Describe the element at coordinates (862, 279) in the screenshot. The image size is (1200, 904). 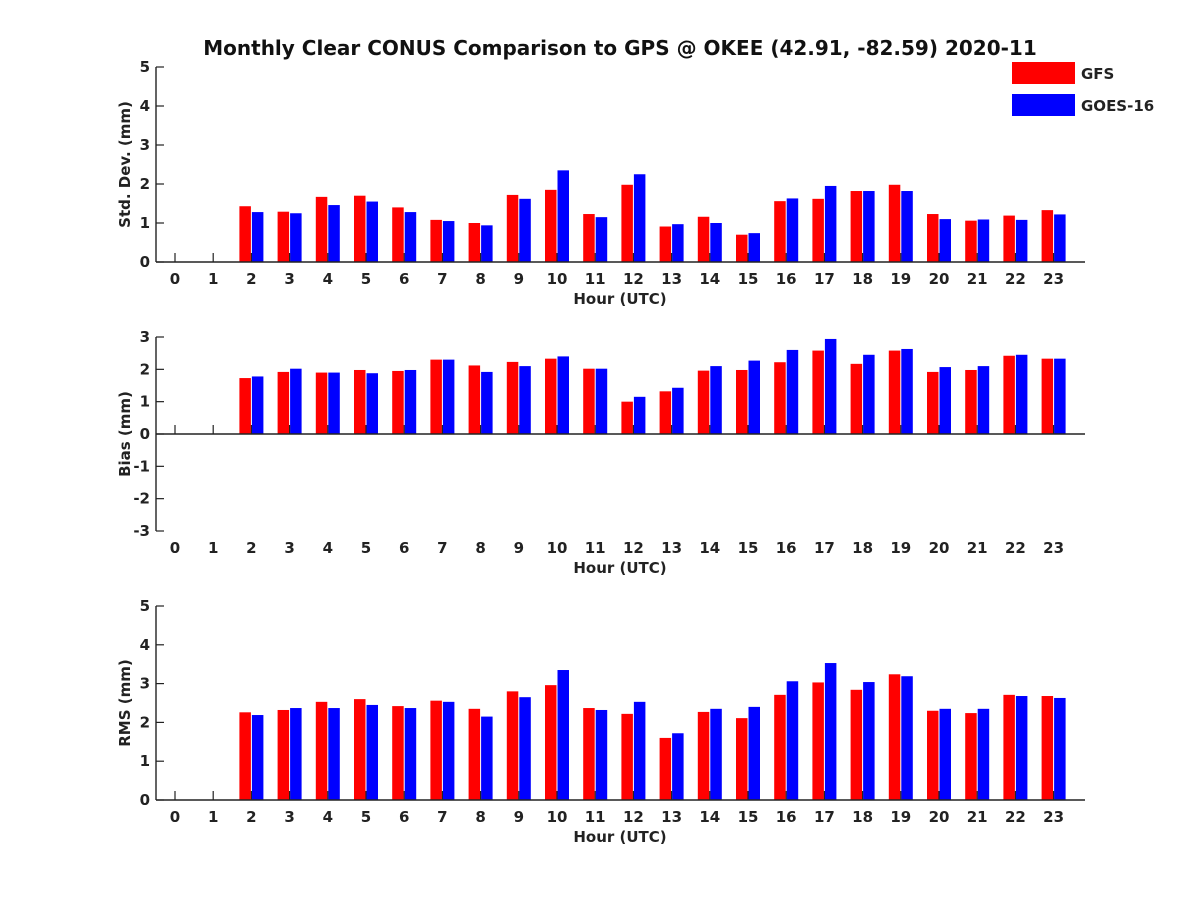
I see `x-tick-label-1: 18` at that location.